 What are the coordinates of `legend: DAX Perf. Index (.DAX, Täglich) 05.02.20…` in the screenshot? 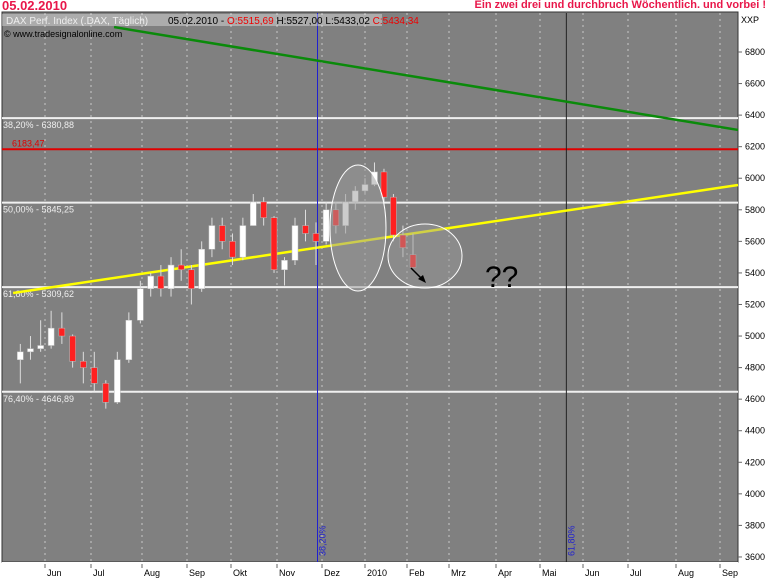 It's located at (210, 26).